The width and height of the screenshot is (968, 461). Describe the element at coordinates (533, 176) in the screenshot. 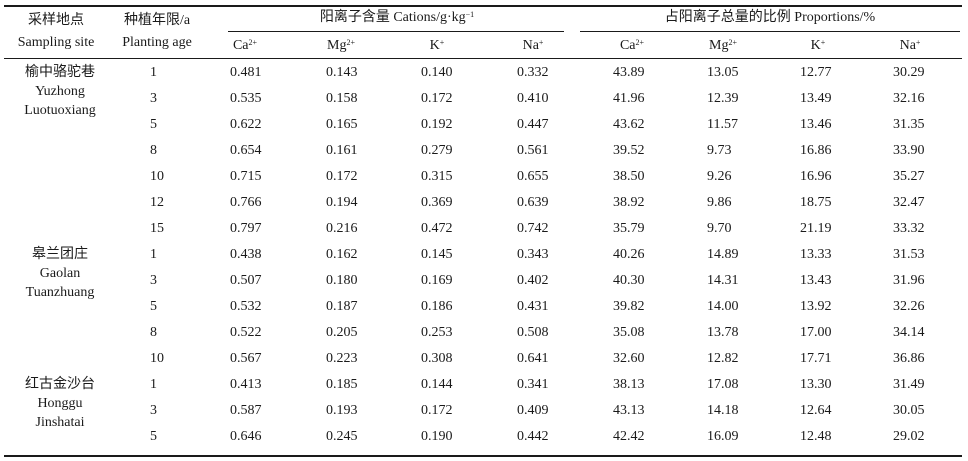

I see `cation-na-cell: 0.655` at that location.